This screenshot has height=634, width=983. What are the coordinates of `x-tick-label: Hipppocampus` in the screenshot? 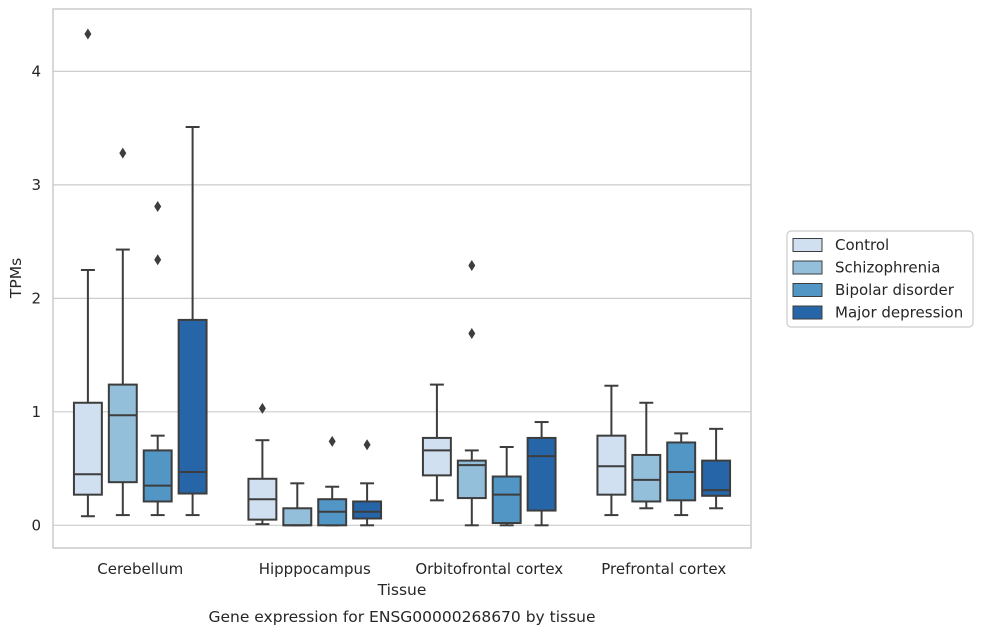 It's located at (315, 569).